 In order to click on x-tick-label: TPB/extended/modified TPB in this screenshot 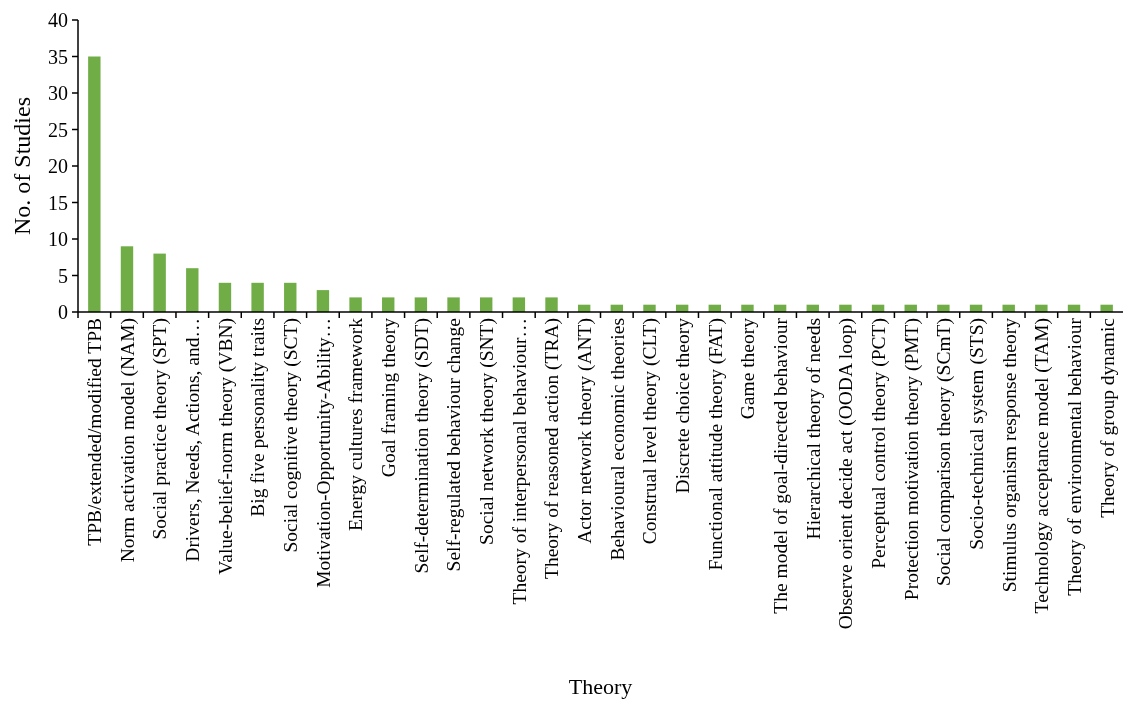, I will do `click(95, 432)`.